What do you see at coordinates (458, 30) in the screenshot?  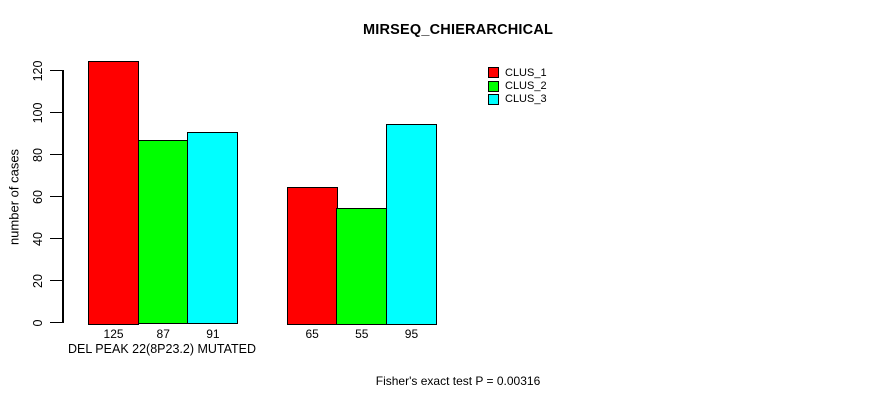 I see `chart-title: MIRSEQ_CHIERARCHICAL` at bounding box center [458, 30].